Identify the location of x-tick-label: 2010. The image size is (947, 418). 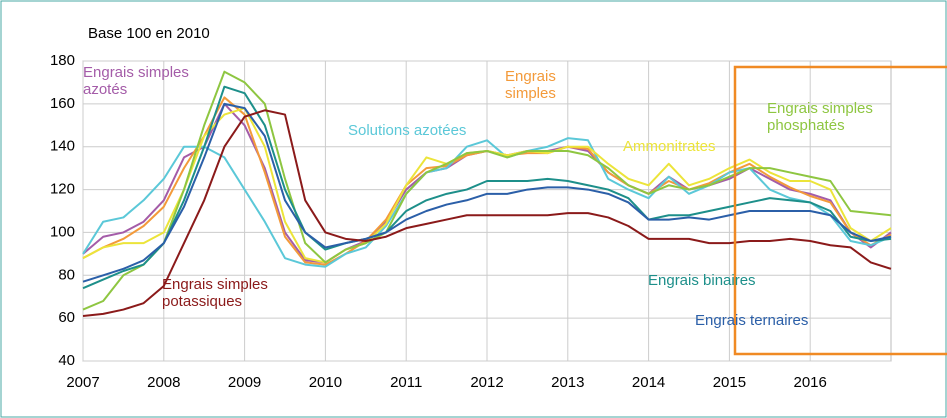
(325, 382).